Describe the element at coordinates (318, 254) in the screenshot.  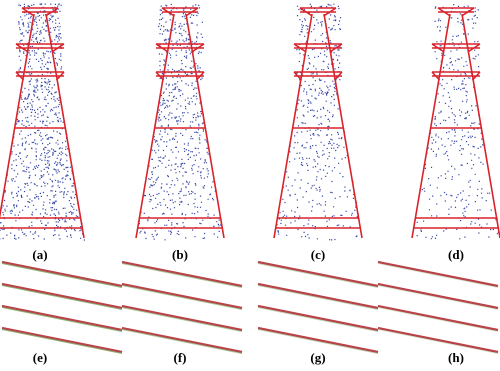
I see `panel-label: (c)` at that location.